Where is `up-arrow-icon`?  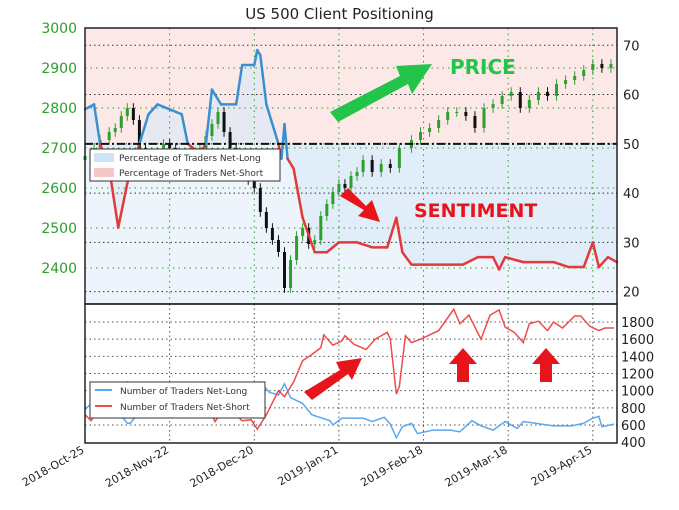 up-arrow-icon is located at coordinates (546, 365).